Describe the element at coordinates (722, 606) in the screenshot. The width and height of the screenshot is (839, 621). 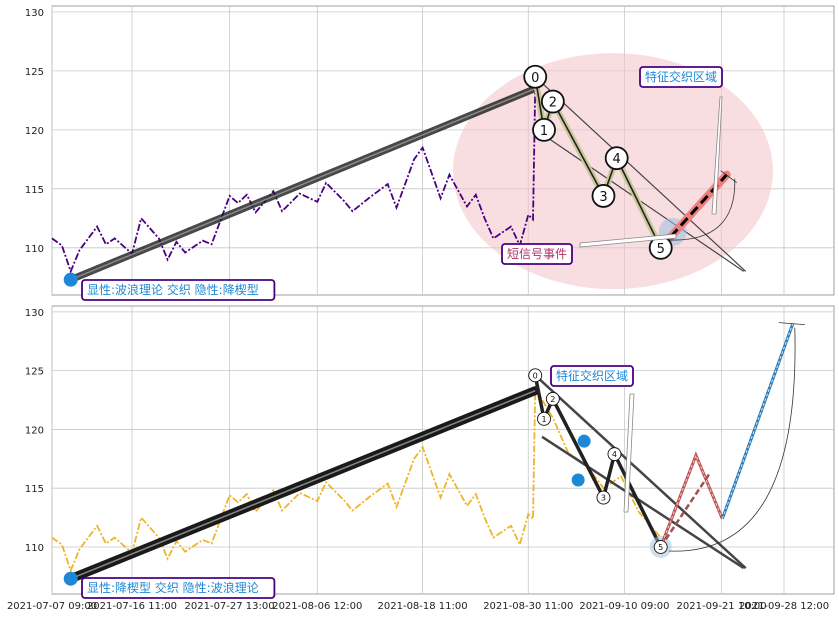
I see `x-tick-label: 2021-09-21 10:00` at that location.